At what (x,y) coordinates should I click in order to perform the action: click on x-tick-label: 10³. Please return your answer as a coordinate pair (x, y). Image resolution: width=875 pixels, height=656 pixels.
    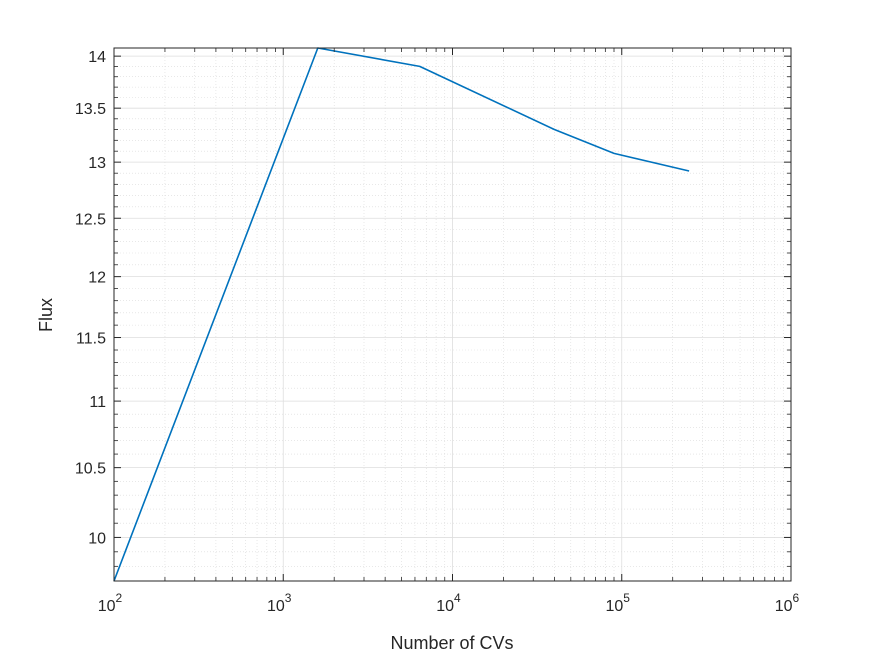
    Looking at the image, I should click on (279, 603).